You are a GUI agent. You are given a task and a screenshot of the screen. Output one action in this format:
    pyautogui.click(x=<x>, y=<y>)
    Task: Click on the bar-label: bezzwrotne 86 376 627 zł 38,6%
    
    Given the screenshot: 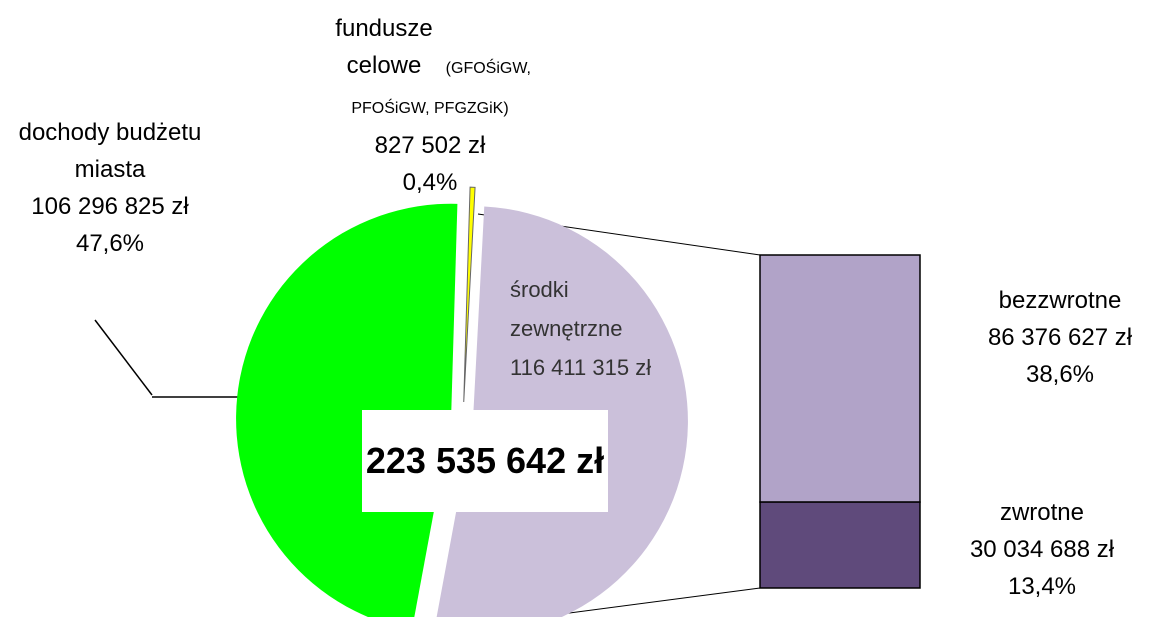 What is the action you would take?
    pyautogui.click(x=1060, y=337)
    